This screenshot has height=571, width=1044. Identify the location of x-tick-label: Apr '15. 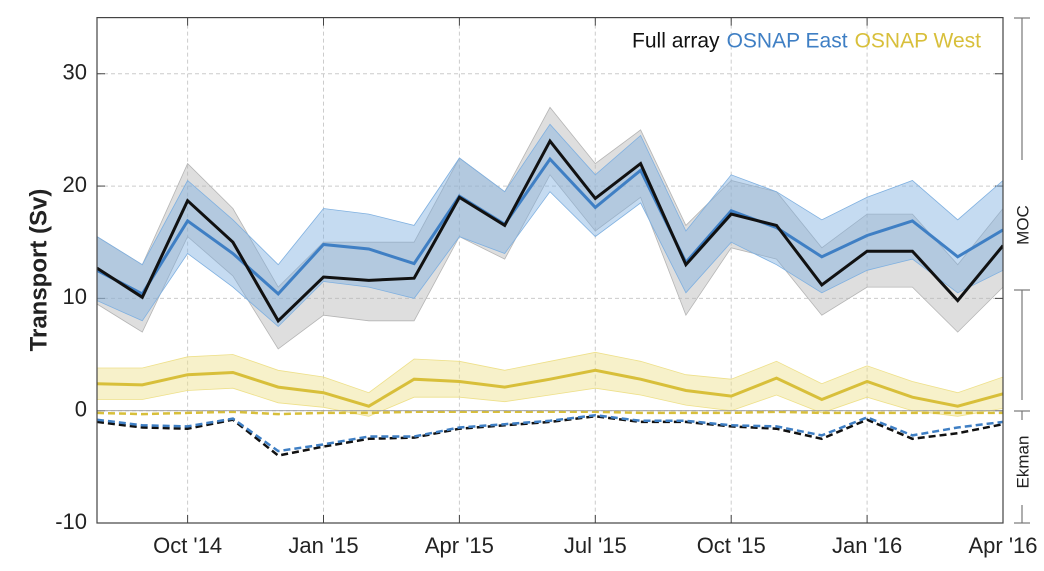
(459, 545).